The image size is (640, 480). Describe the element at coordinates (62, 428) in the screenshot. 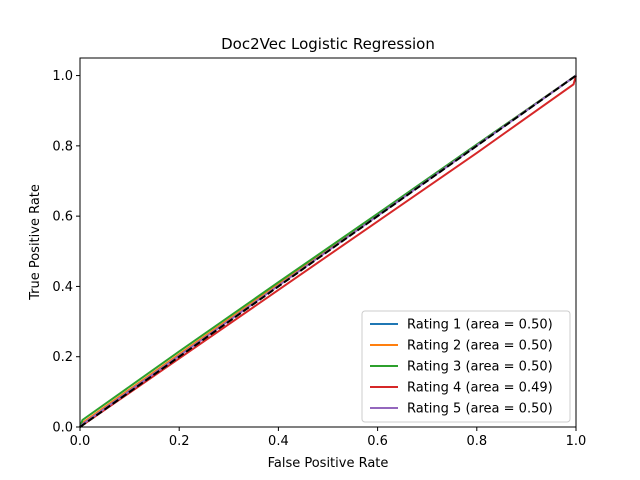

I see `y-tick-label: 0.0` at that location.